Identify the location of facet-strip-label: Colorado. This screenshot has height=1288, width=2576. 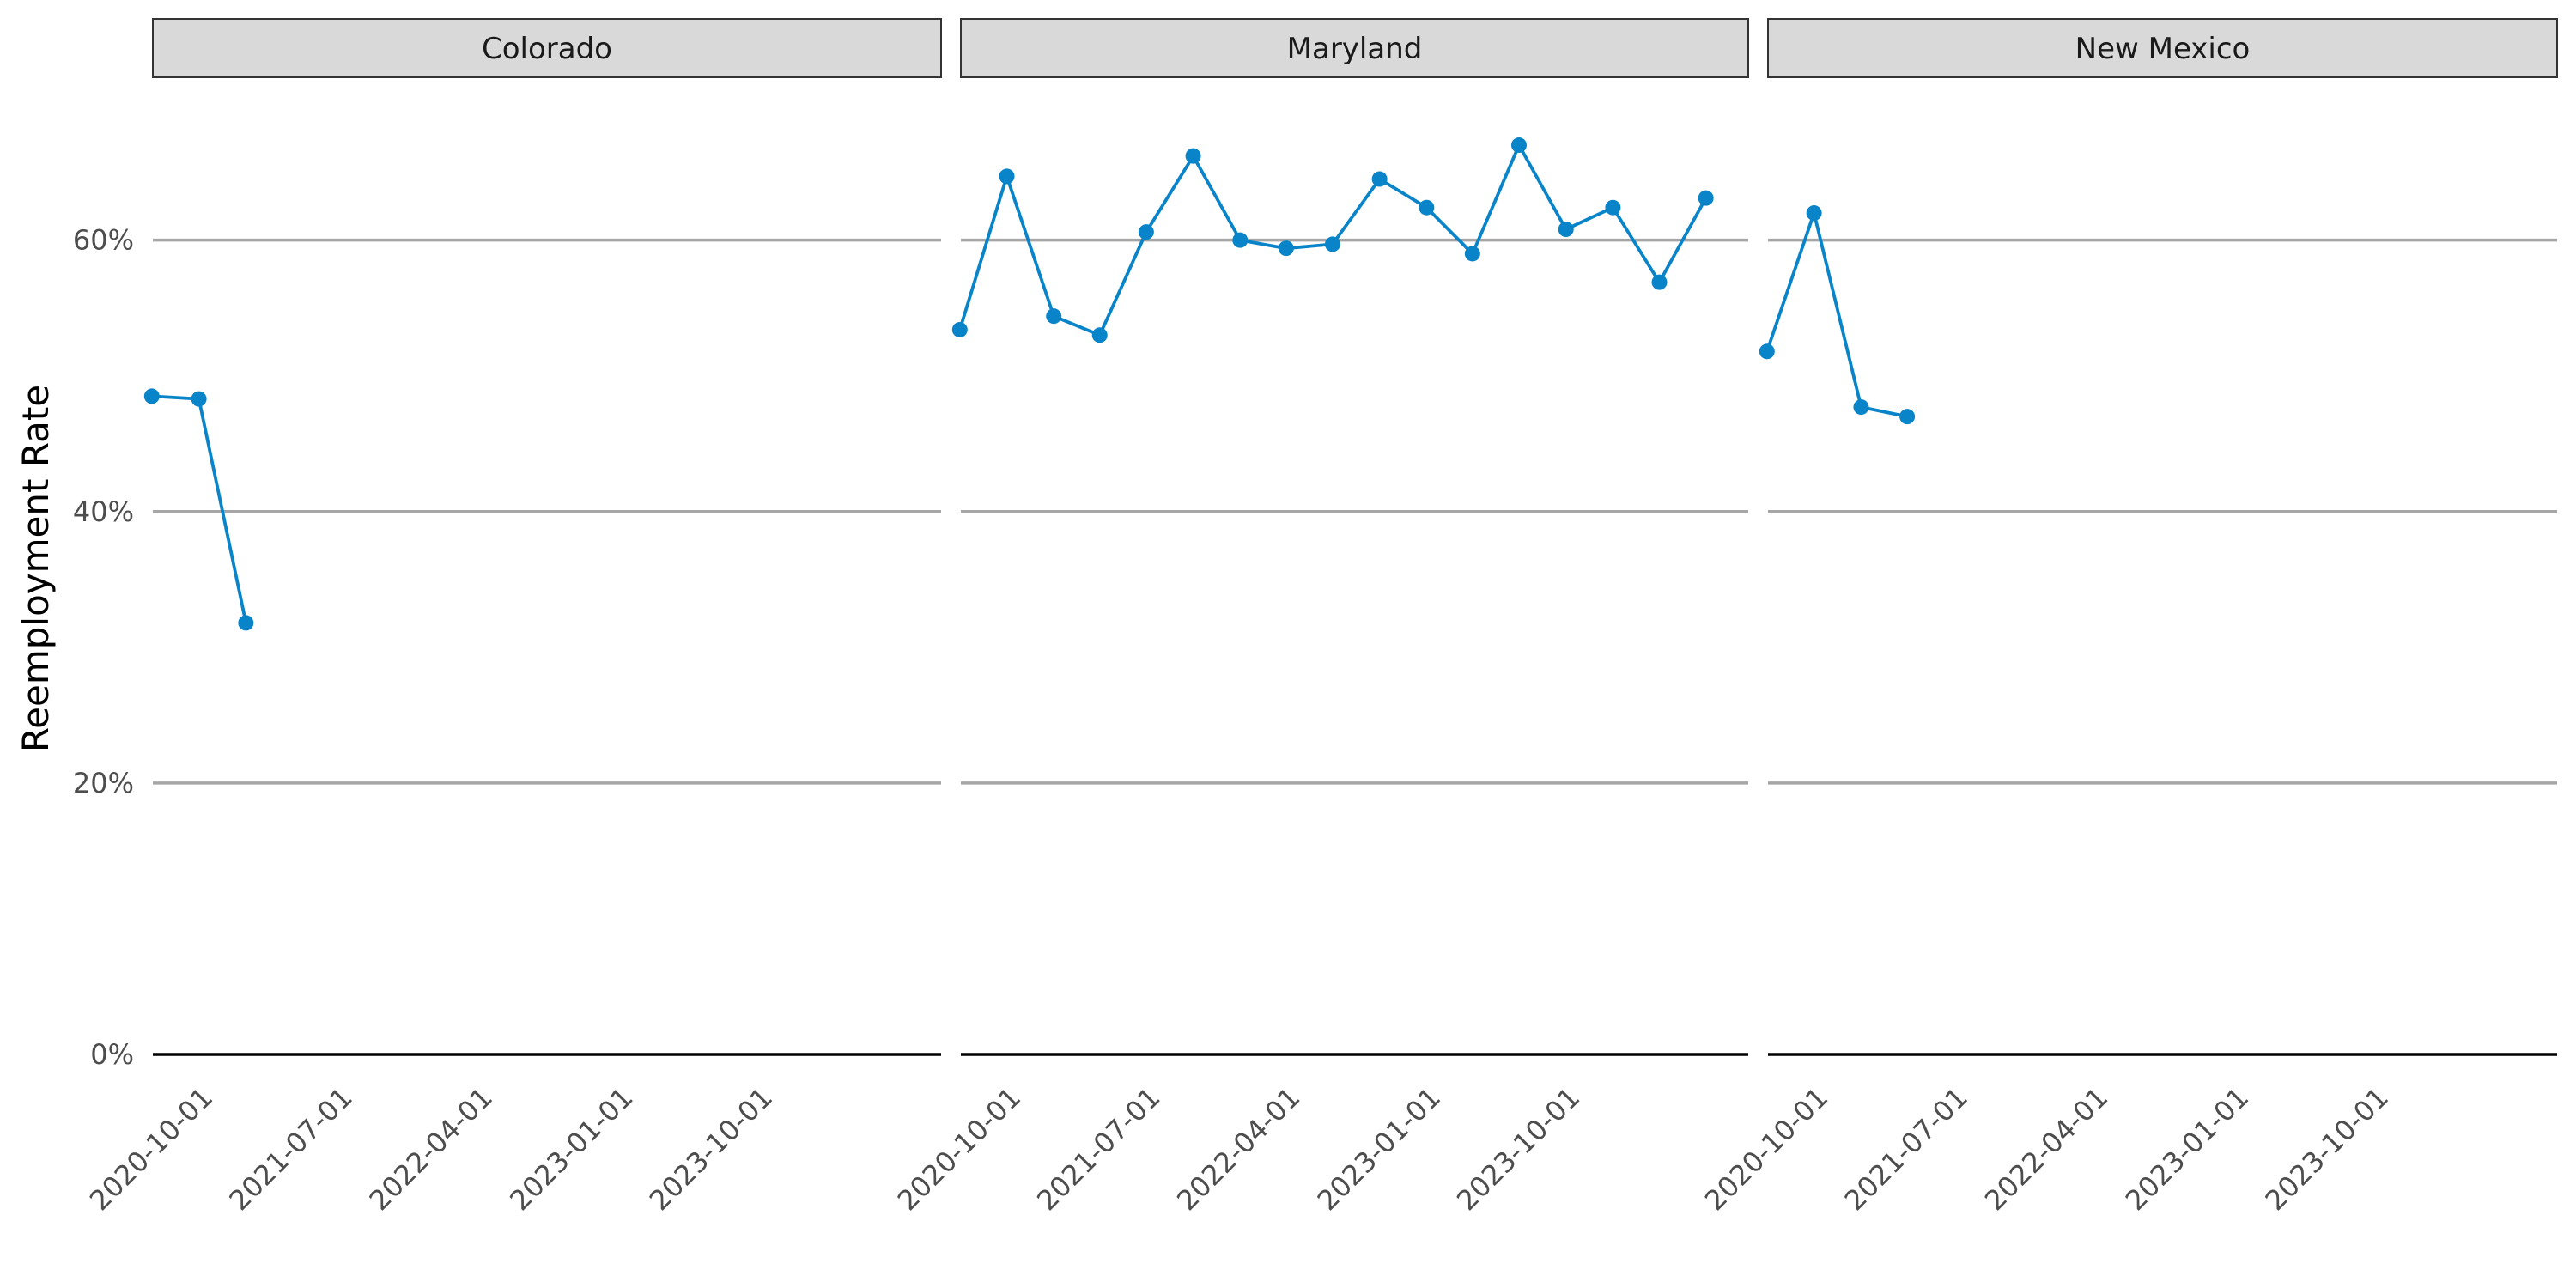
(547, 49).